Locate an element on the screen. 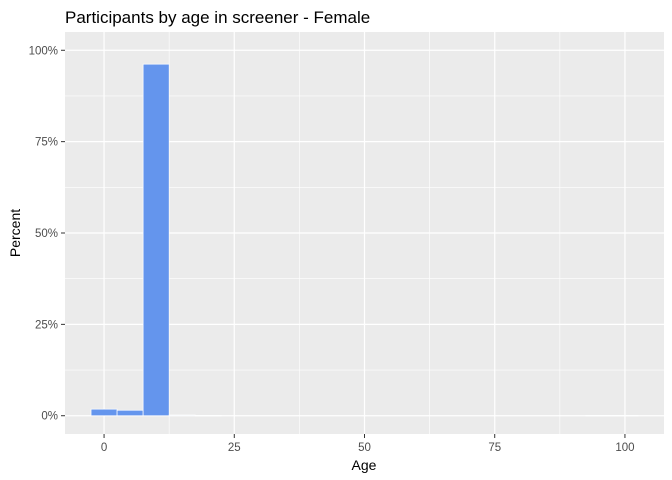 This screenshot has height=480, width=672. y-tick-label: 25% is located at coordinates (46, 325).